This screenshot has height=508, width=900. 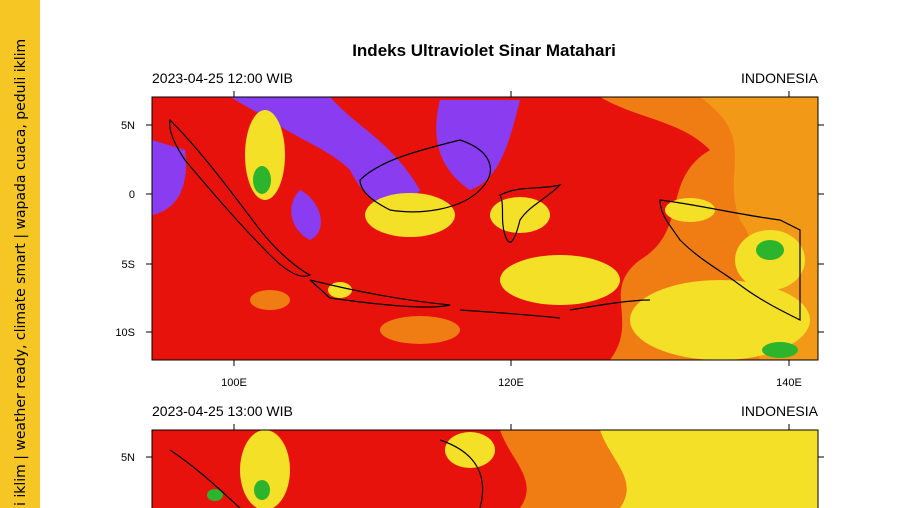 I want to click on lon-label: 100E, so click(x=234, y=383).